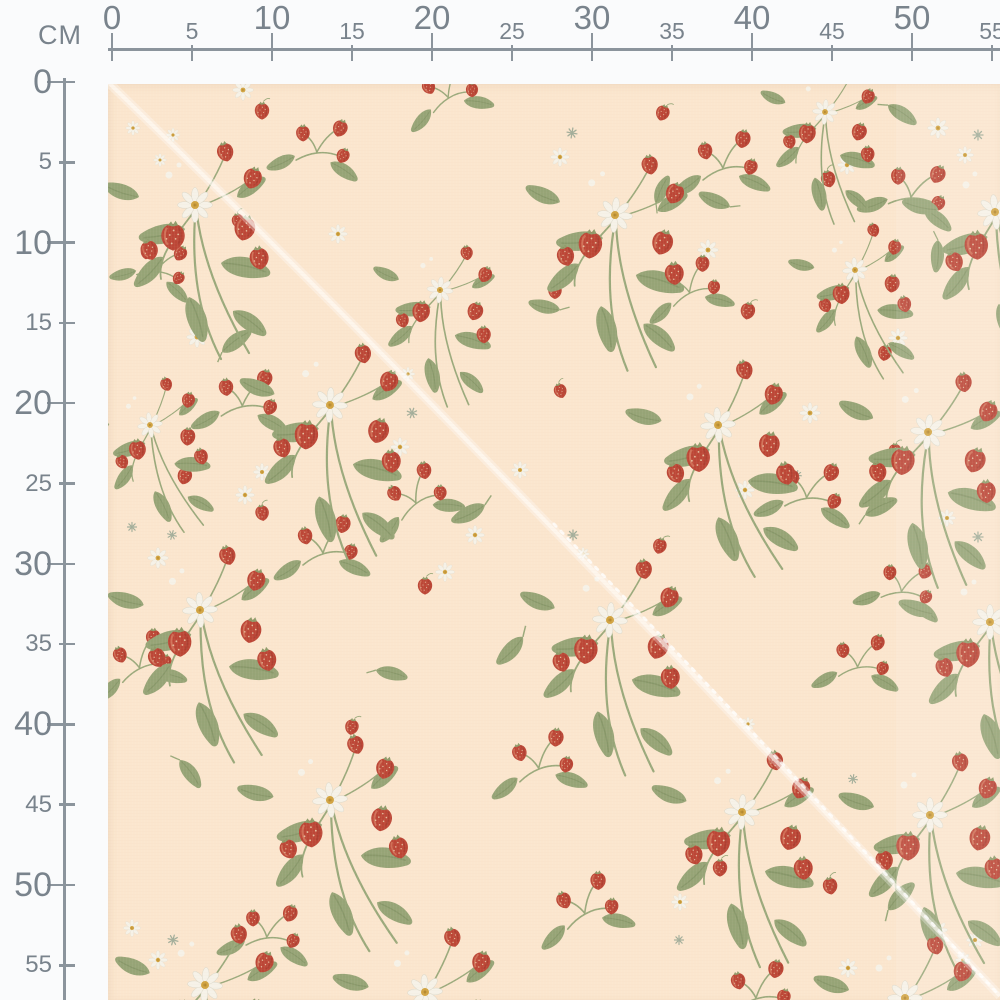 The height and width of the screenshot is (1000, 1000). What do you see at coordinates (192, 31) in the screenshot?
I see `ruler-top-label: 5` at bounding box center [192, 31].